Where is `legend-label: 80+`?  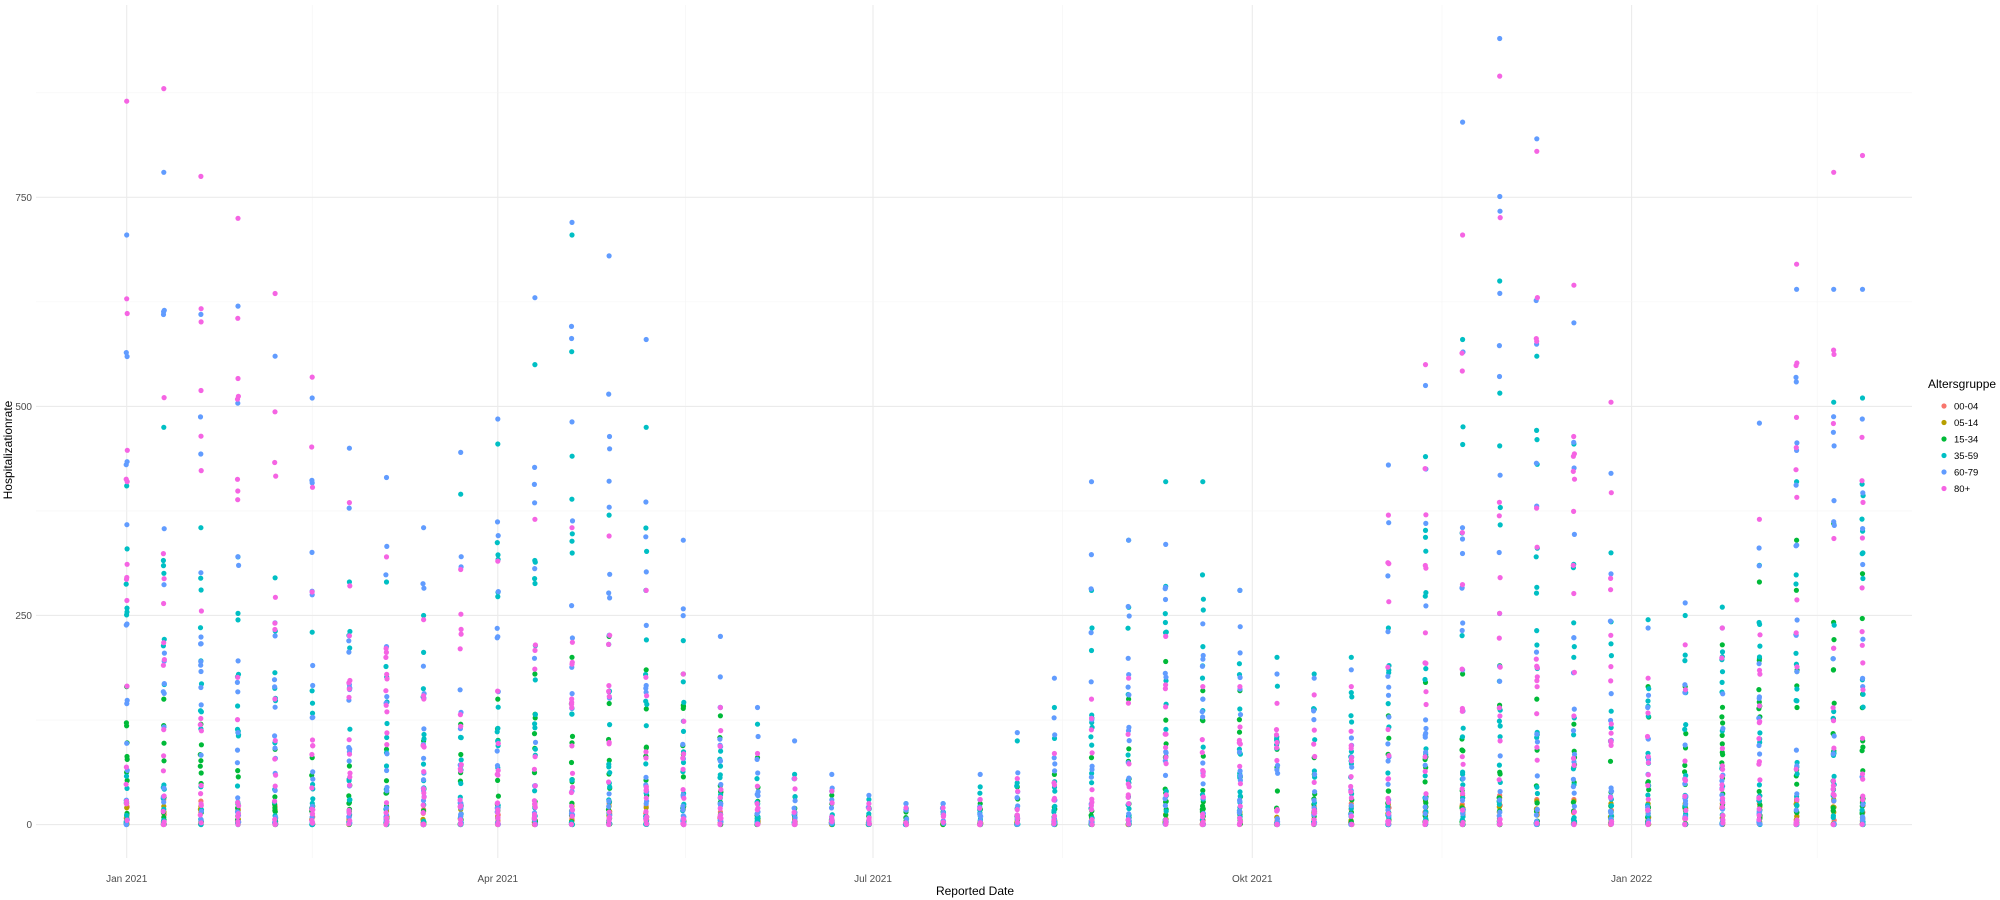
legend-label: 80+ is located at coordinates (1962, 489).